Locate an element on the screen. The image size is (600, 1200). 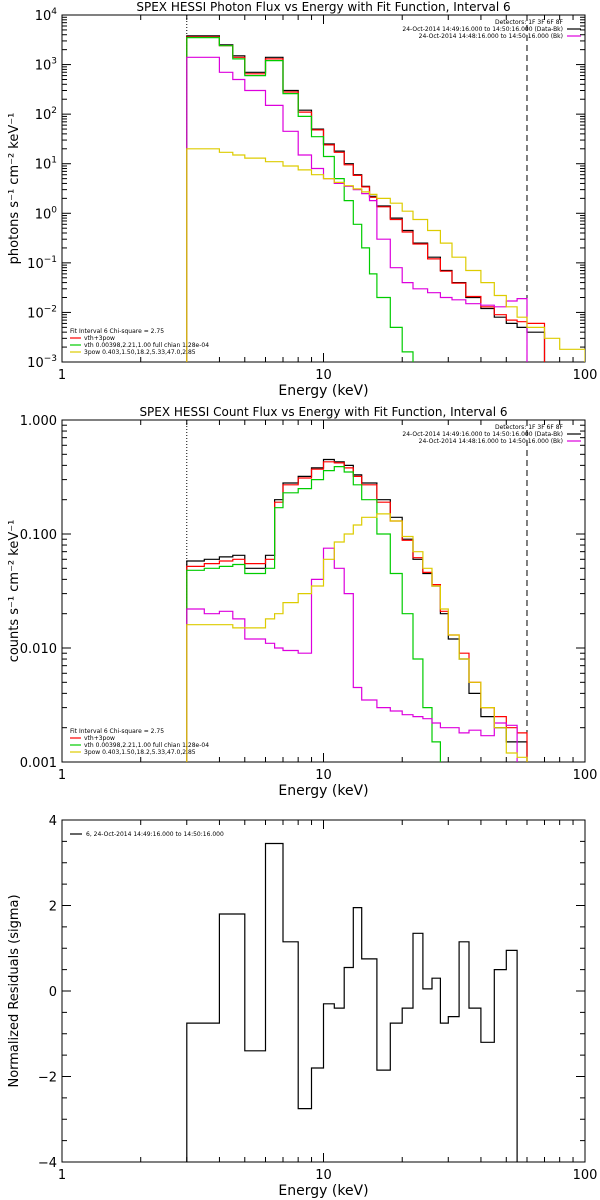
y-tick-label: 10⁰ is located at coordinates (46, 213).